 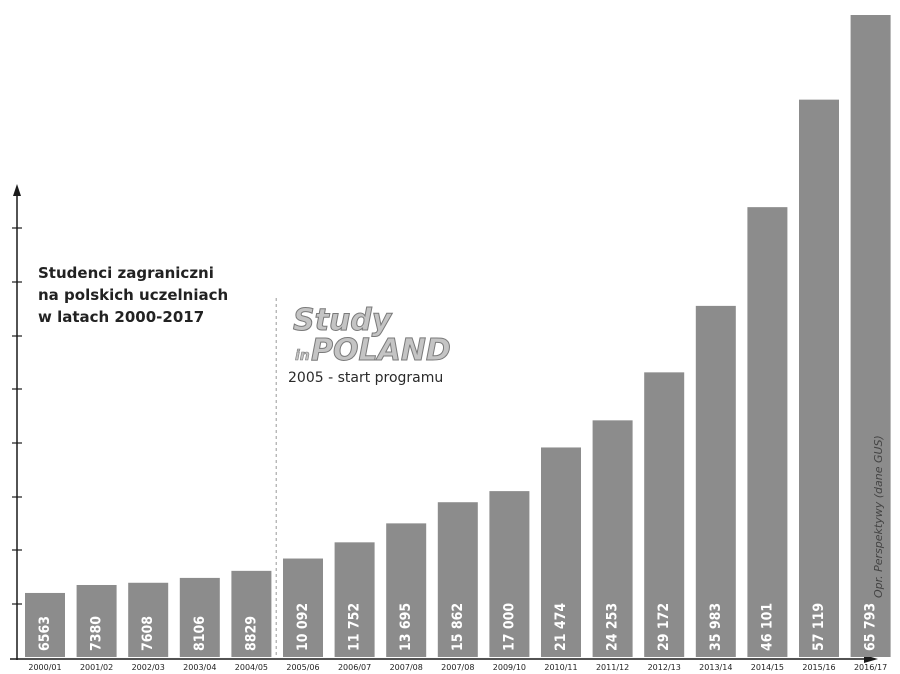 I want to click on value-label: 10 092, so click(x=303, y=627).